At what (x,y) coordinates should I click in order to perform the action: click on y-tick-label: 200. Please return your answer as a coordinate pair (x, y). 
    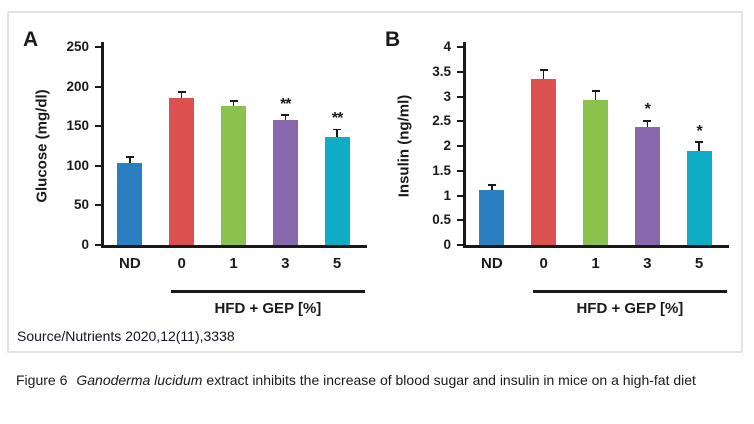
    Looking at the image, I should click on (77, 86).